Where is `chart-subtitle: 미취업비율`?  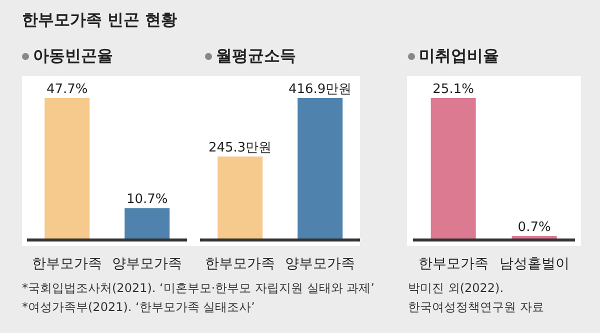
chart-subtitle: 미취업비율 is located at coordinates (458, 56).